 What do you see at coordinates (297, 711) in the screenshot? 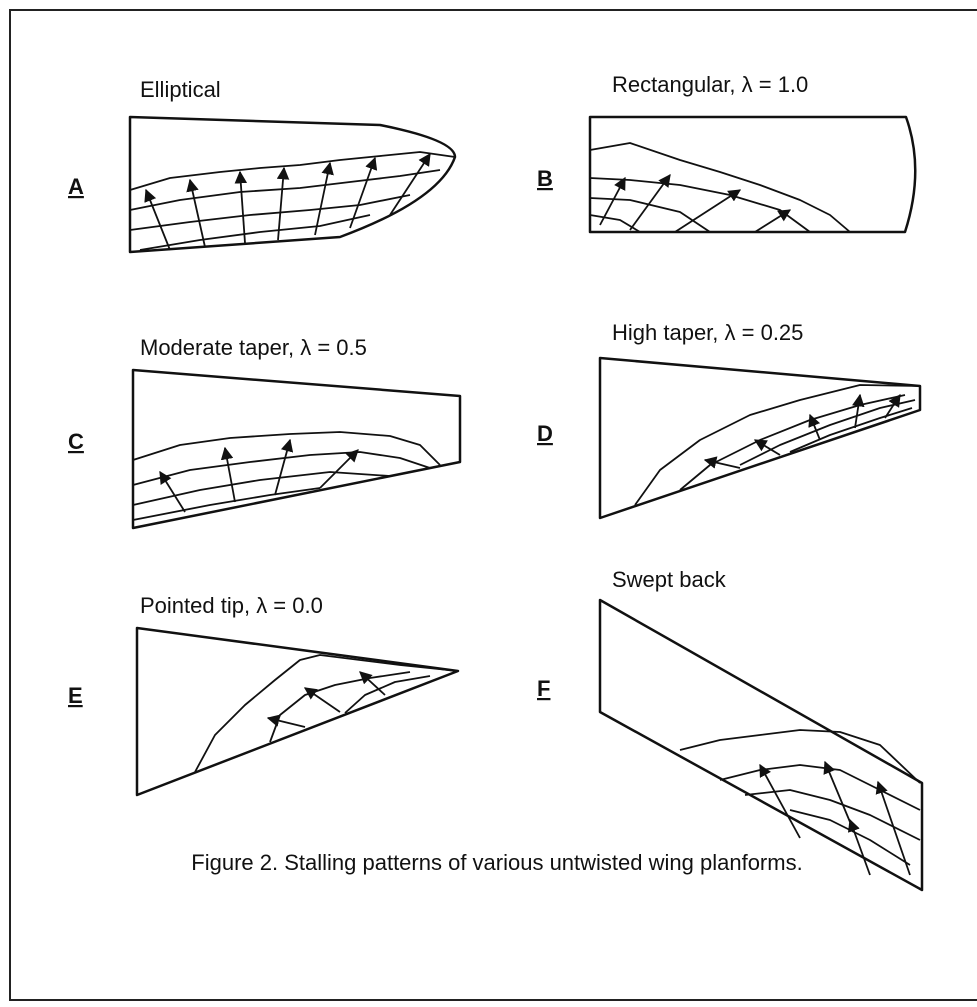
I see `wing-e` at bounding box center [297, 711].